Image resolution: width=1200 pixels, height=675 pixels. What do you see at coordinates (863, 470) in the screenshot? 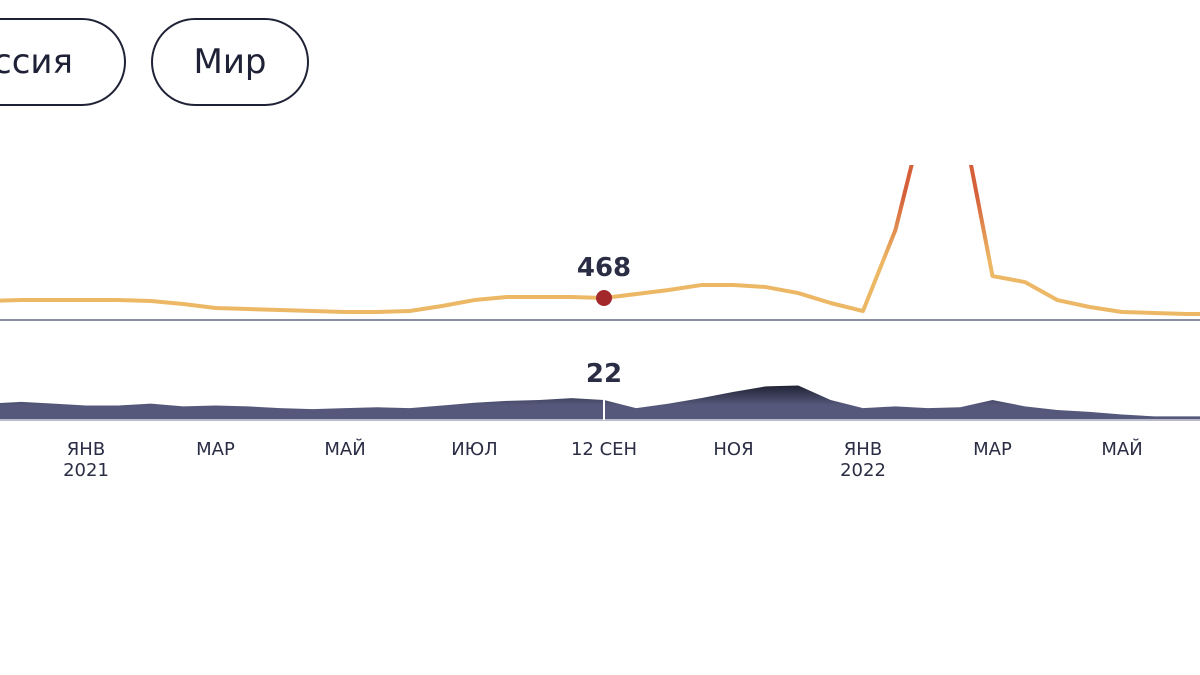
I see `x-tick-year: 2022` at bounding box center [863, 470].